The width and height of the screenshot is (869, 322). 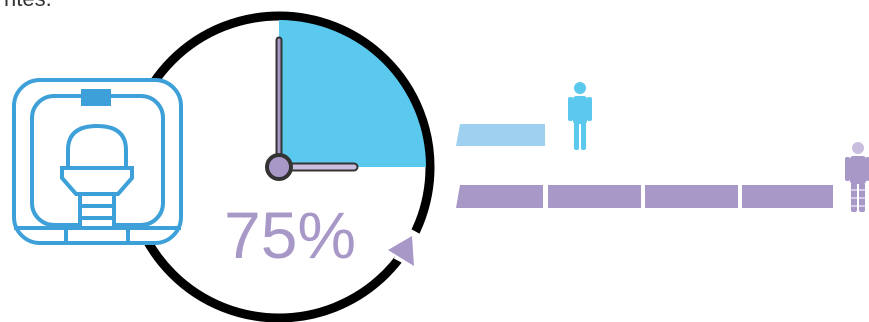 I want to click on clock-center, so click(x=279, y=167).